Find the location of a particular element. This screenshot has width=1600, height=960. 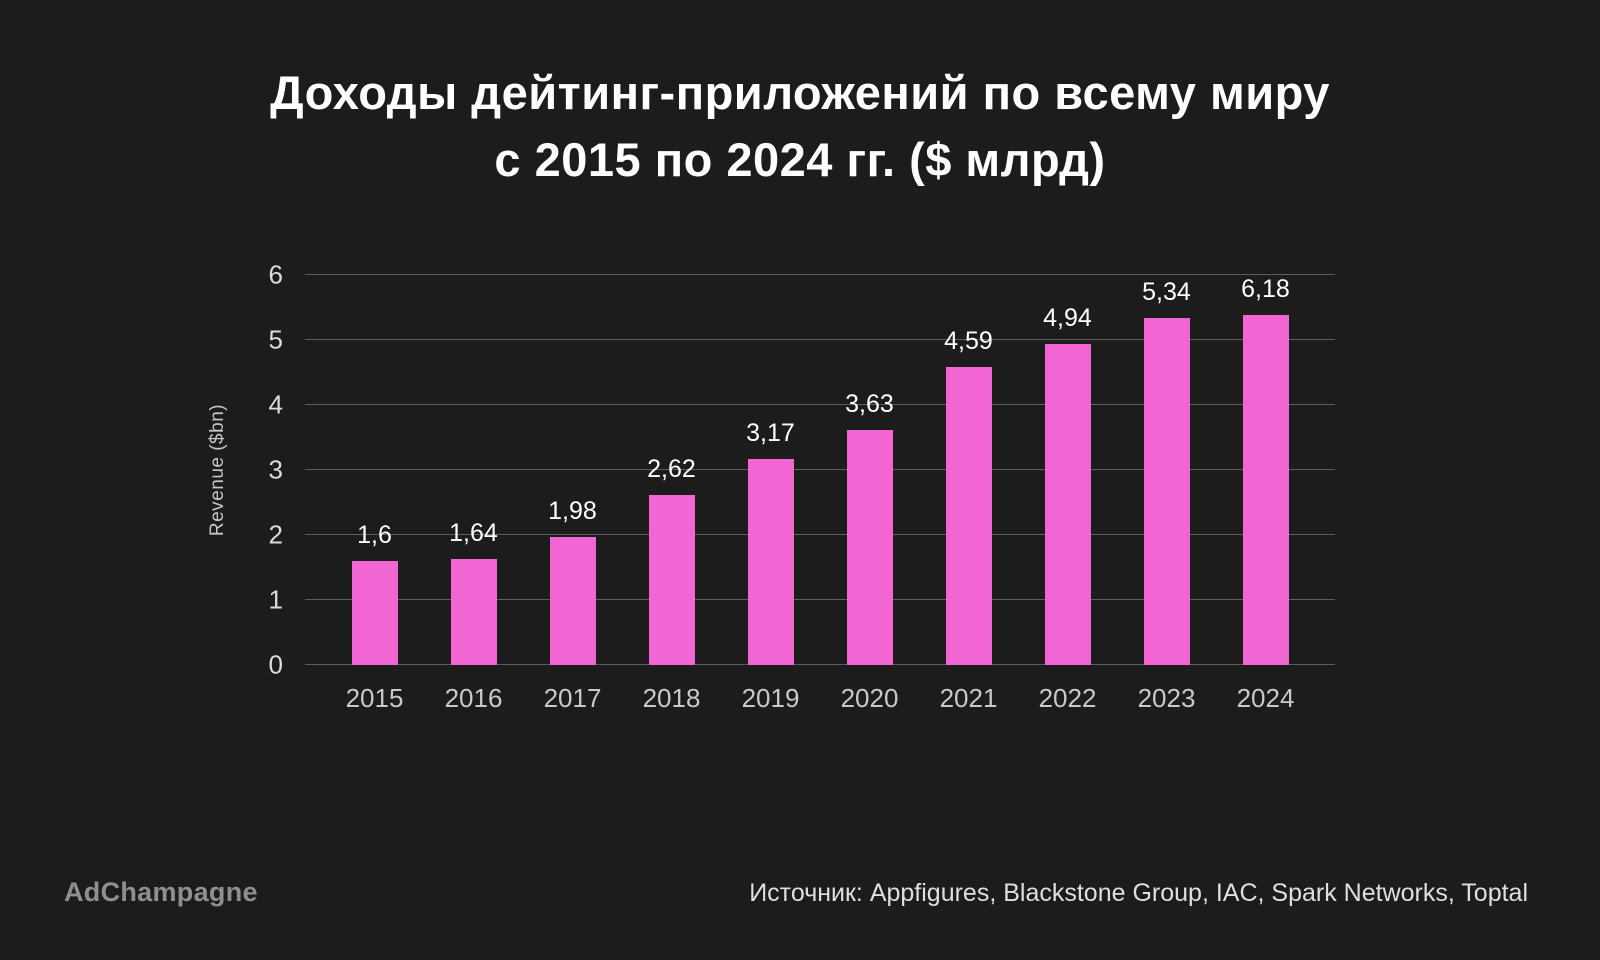

bar-value-label: 1,64 is located at coordinates (473, 532).